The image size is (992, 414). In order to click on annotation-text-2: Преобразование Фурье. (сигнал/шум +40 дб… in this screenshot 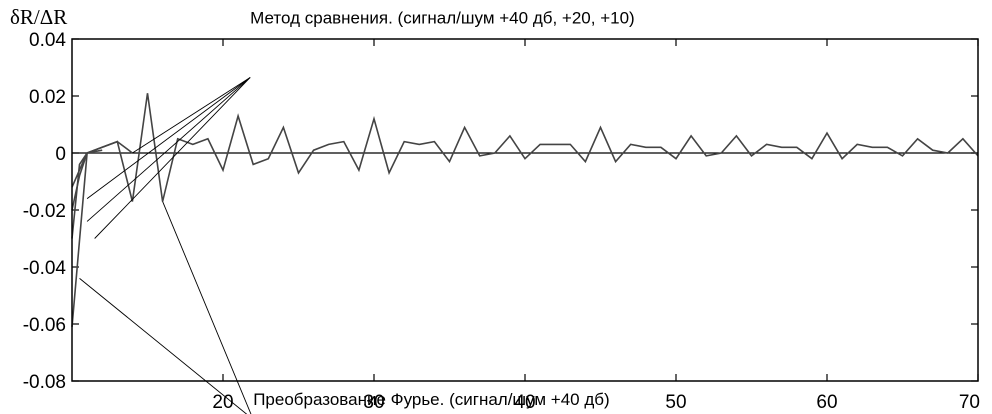, I will do `click(431, 399)`.